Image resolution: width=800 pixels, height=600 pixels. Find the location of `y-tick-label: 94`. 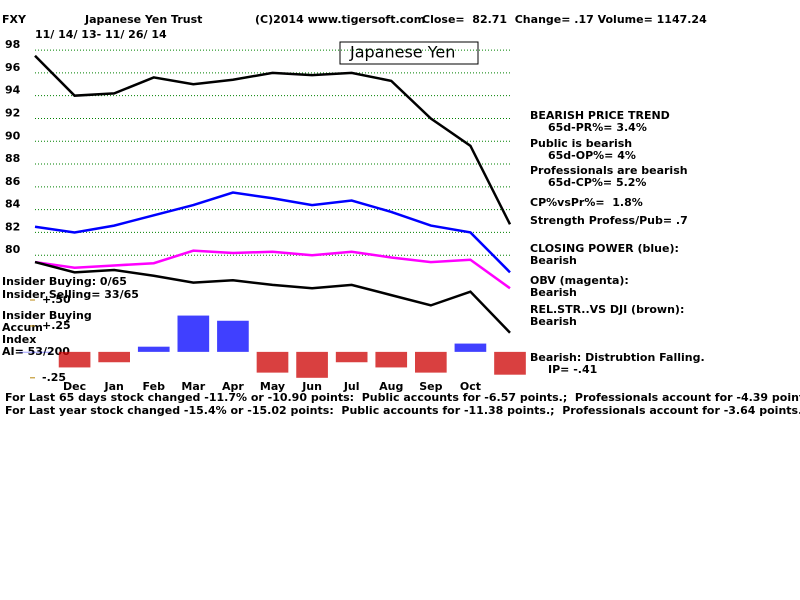

y-tick-label: 94 is located at coordinates (13, 90).